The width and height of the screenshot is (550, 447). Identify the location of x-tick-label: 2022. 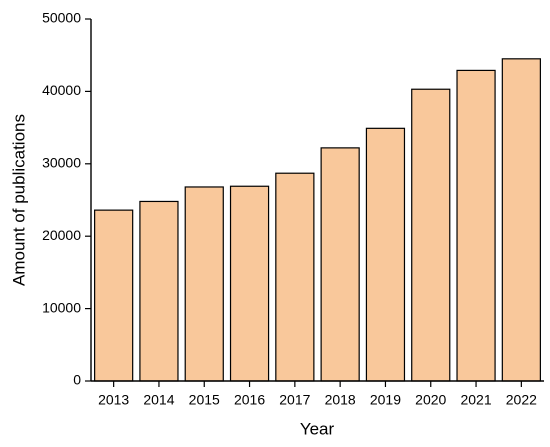
(521, 400).